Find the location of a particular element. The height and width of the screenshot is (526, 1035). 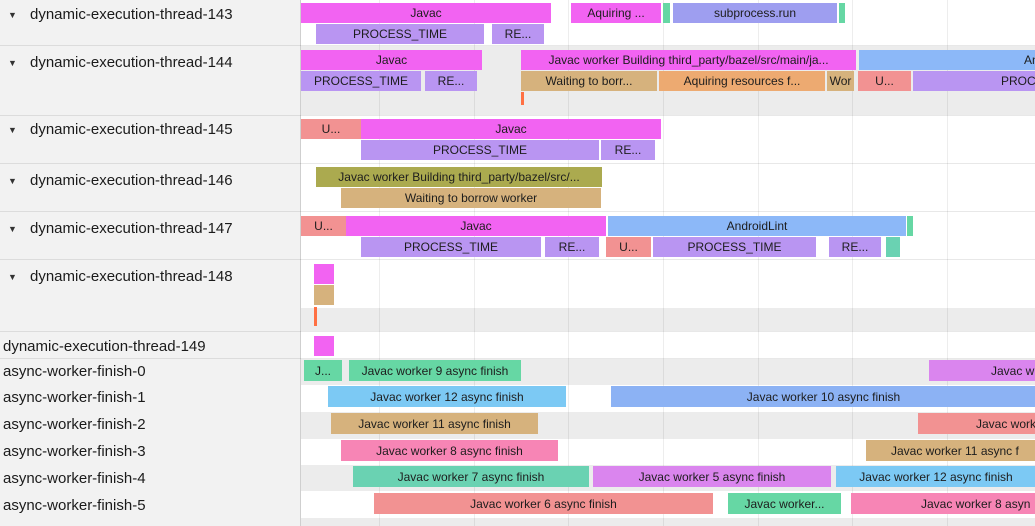

track-row: async-worker-finish-3 is located at coordinates (150, 452).